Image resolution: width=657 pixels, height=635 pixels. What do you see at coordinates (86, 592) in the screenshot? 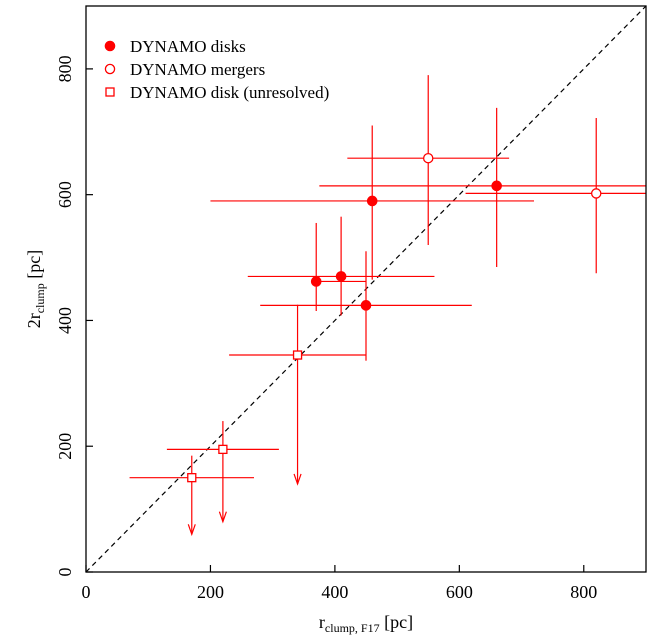
I see `x-tick-label: 0` at bounding box center [86, 592].